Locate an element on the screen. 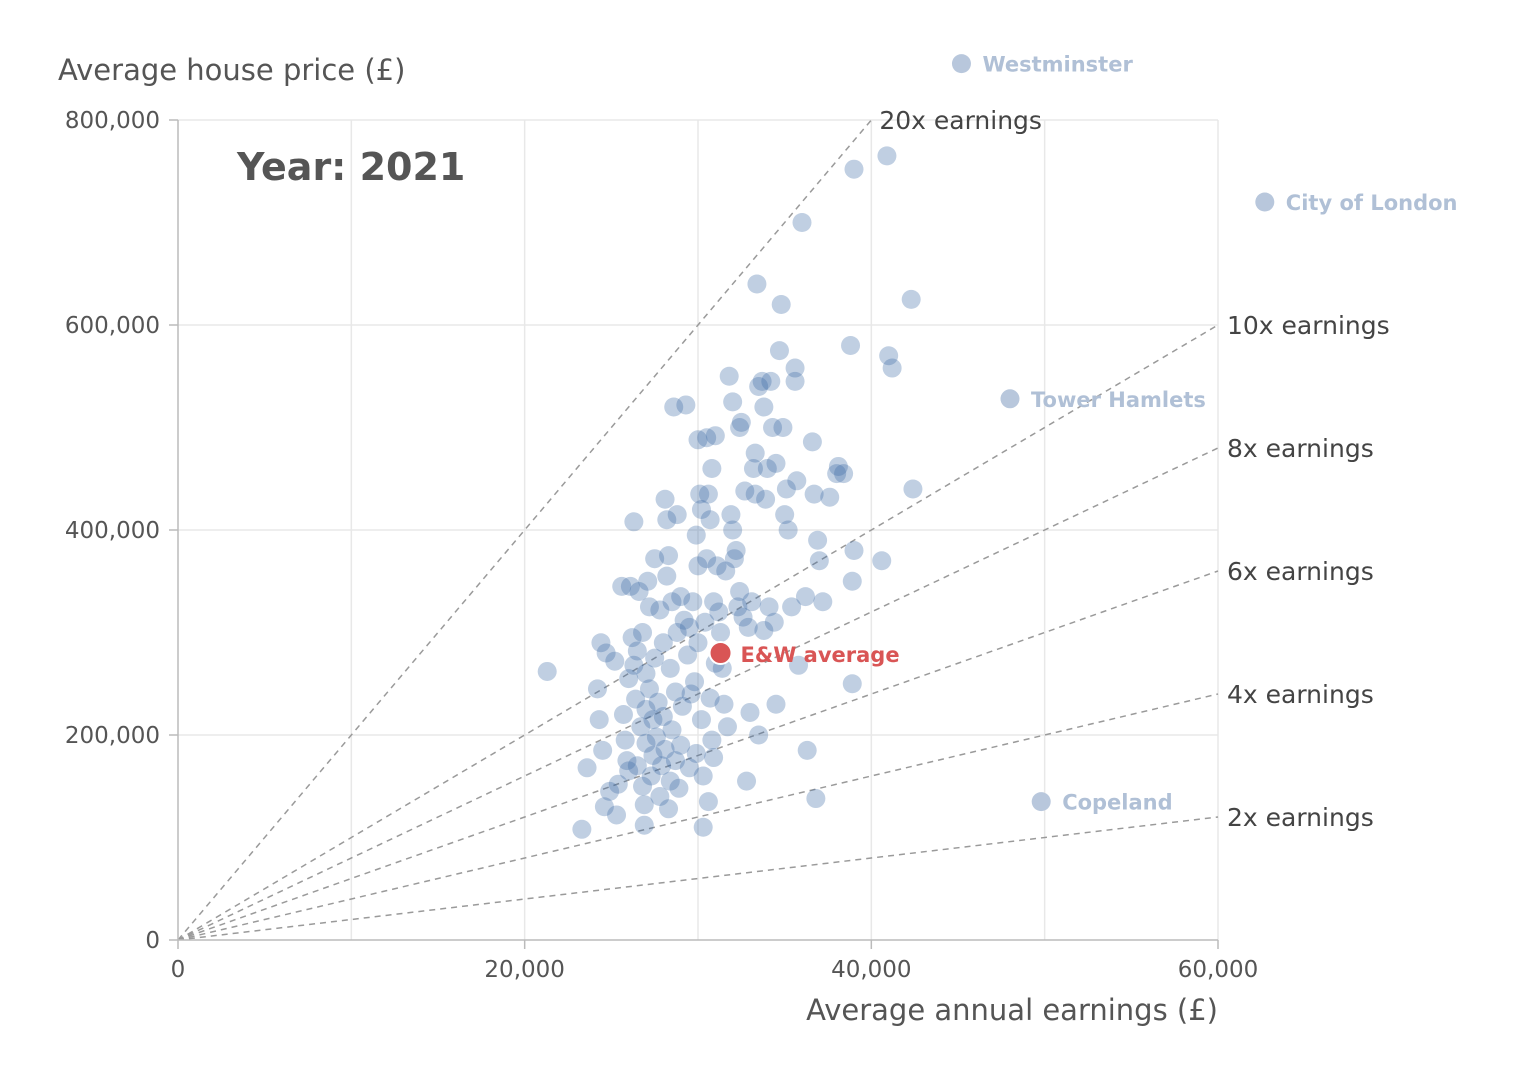  ratio-label-4x: 4x earnings is located at coordinates (1300, 694).